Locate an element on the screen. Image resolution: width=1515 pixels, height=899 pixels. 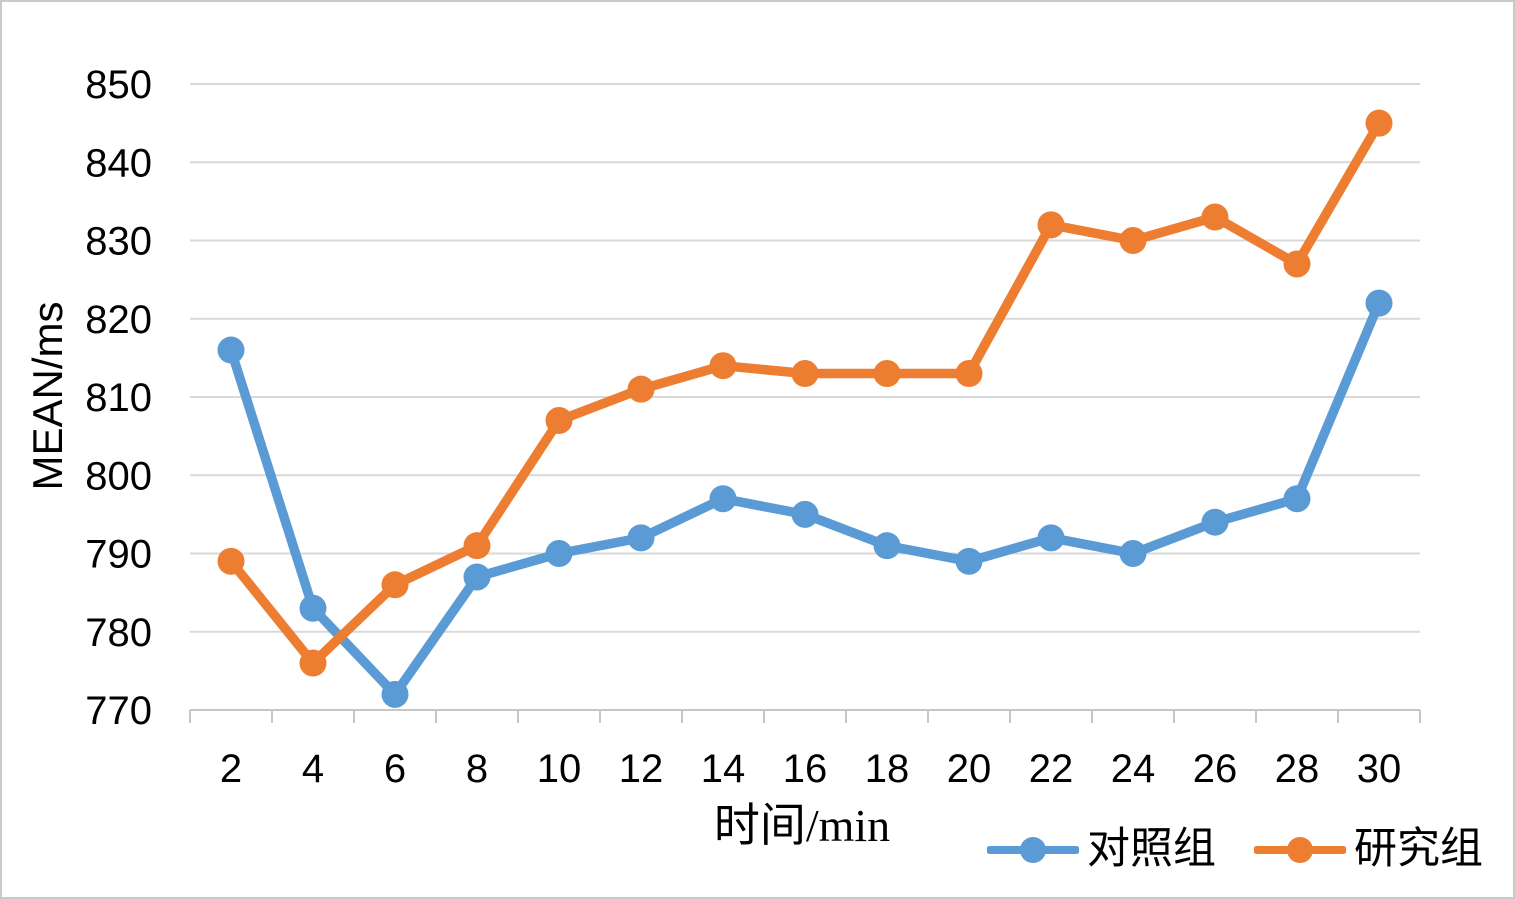
x-tick-label: 18 is located at coordinates (887, 769).